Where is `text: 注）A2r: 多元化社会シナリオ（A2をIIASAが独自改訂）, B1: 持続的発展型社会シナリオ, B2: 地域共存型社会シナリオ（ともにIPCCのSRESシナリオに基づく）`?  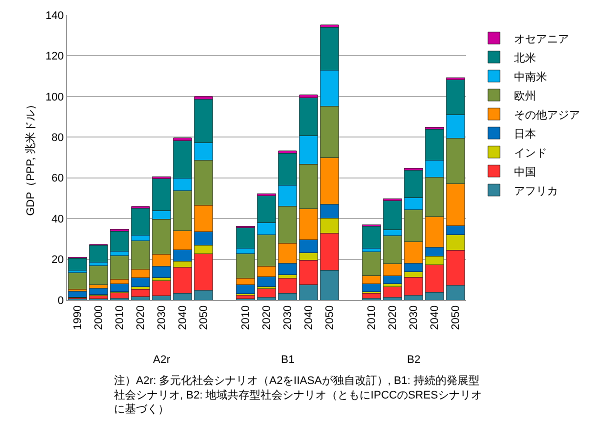 text: 注）A2r: 多元化社会シナリオ（A2をIIASAが独自改訂）, B1: 持続的発展型社会シナリオ, B2: 地域共存型社会シナリオ（ともにIPCCのSRESシナリオに基づく） is located at coordinates (298, 395).